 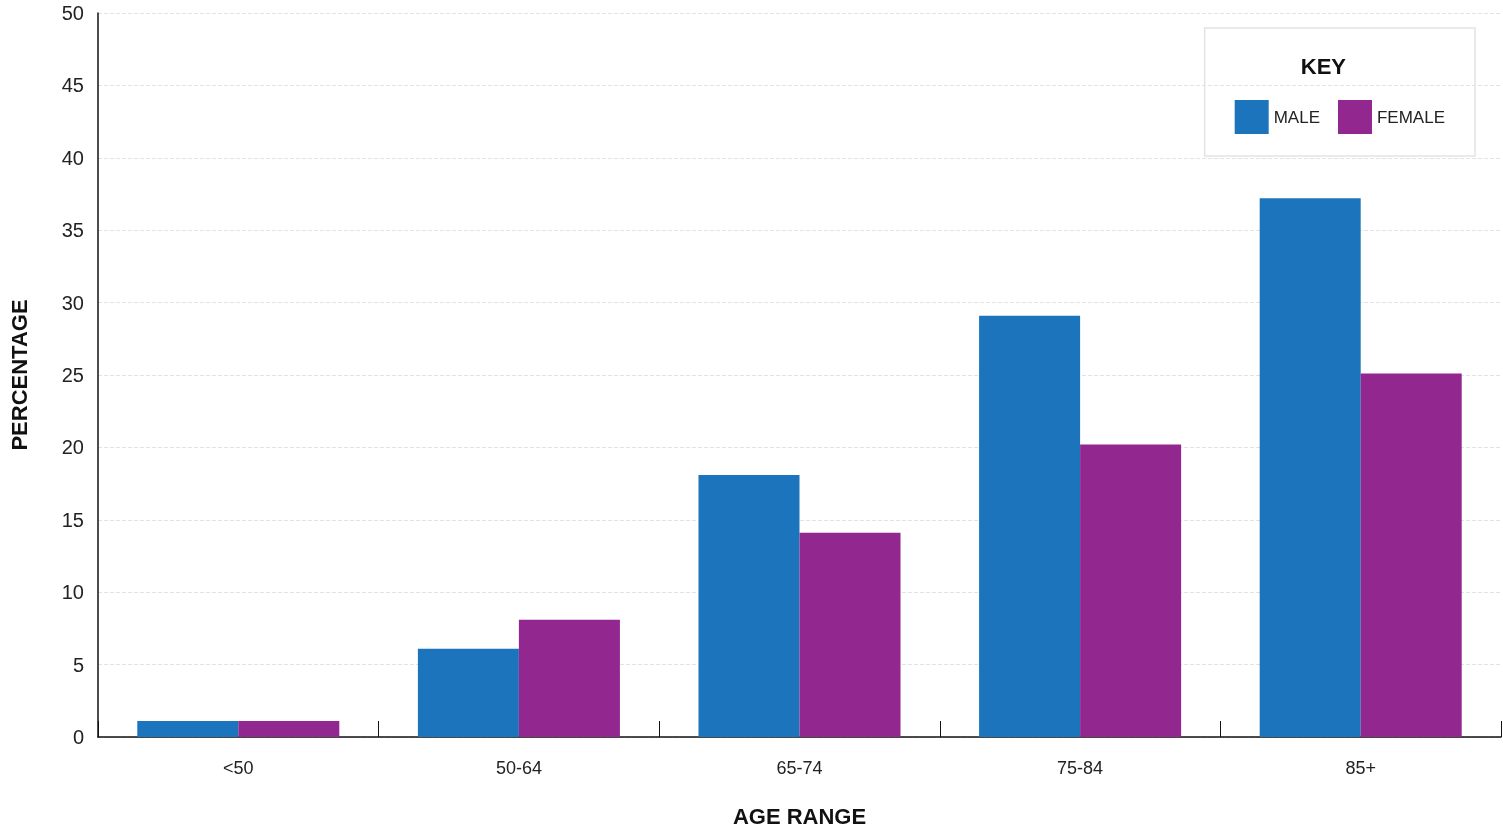 What do you see at coordinates (1411, 117) in the screenshot?
I see `legend-label: FEMALE` at bounding box center [1411, 117].